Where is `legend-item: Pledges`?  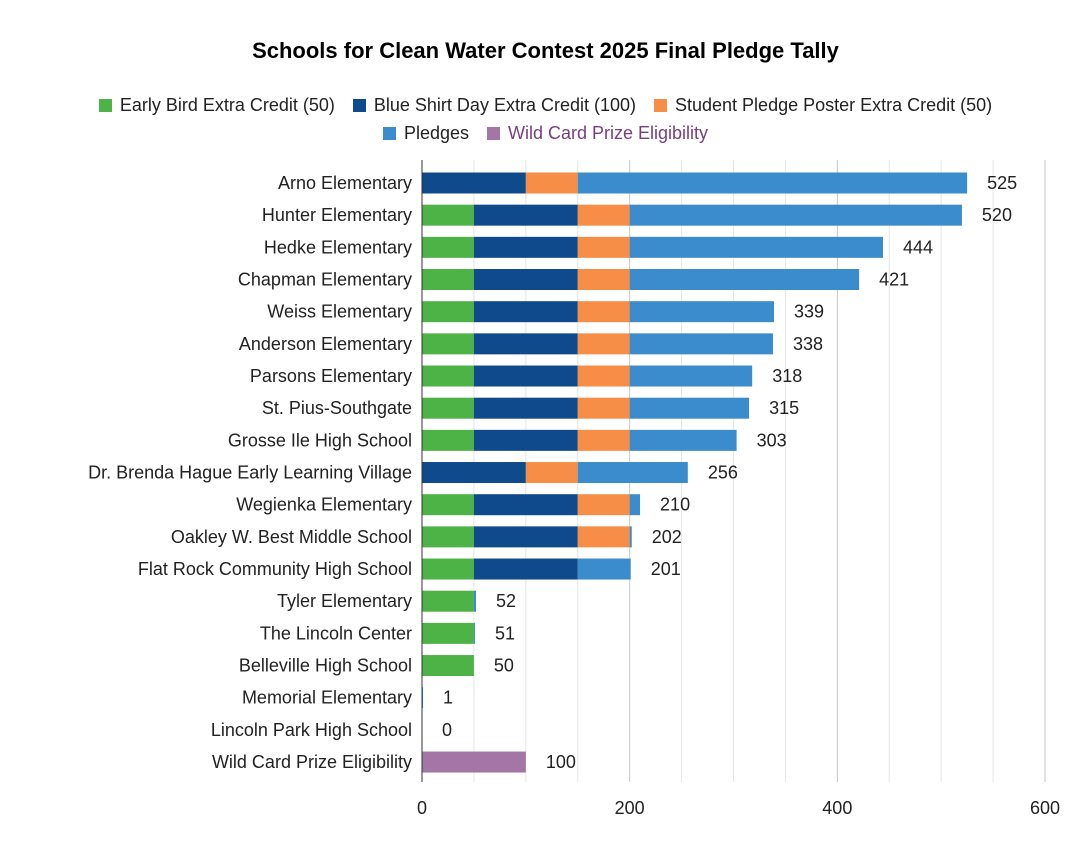 legend-item: Pledges is located at coordinates (425, 133).